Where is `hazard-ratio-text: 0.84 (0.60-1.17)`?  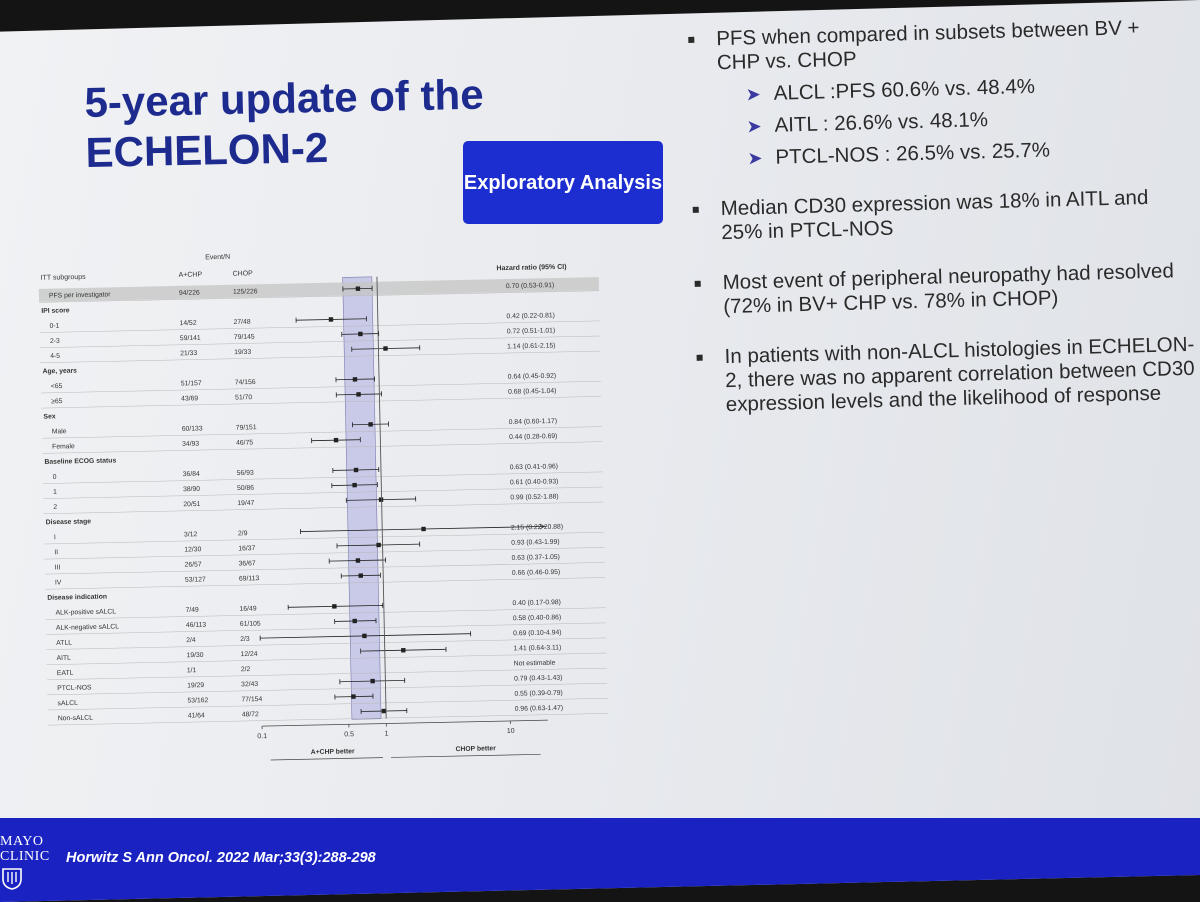
hazard-ratio-text: 0.84 (0.60-1.17) is located at coordinates (533, 422).